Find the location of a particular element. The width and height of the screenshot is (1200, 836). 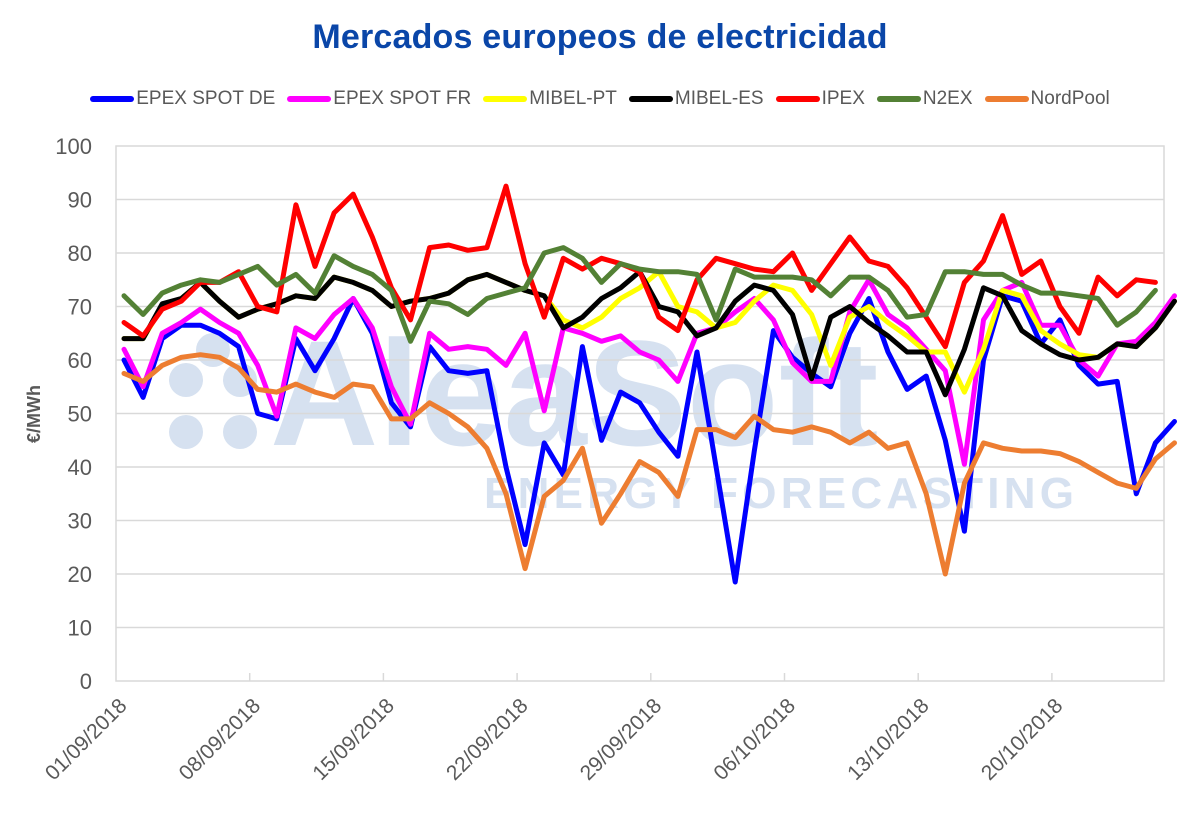

legend-item: MIBEL-ES is located at coordinates (696, 99).